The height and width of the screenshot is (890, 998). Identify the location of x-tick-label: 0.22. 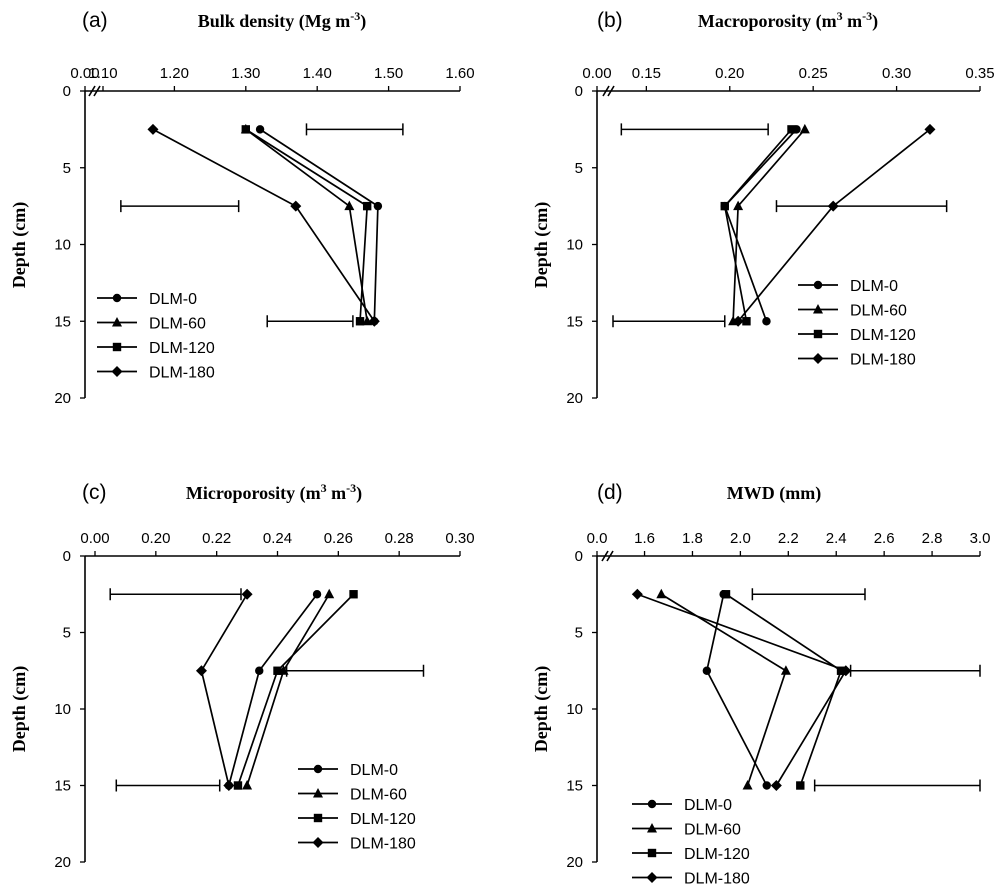
(216, 538).